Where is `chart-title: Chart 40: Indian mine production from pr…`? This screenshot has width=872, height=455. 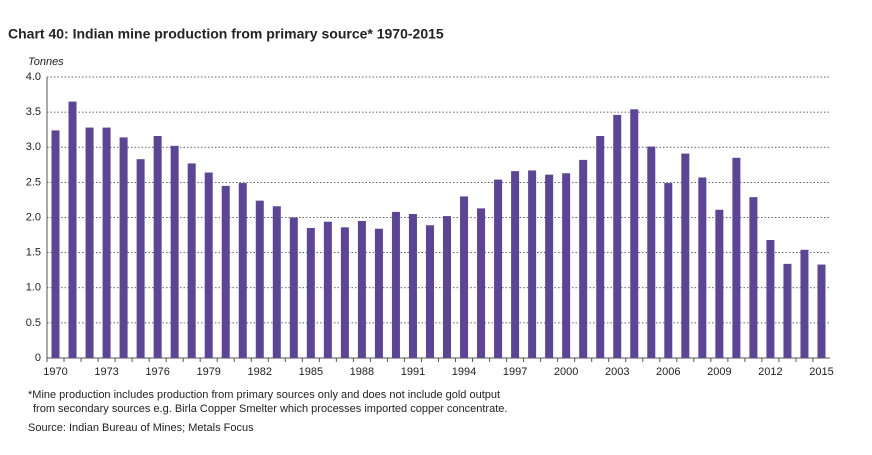
chart-title: Chart 40: Indian mine production from pr… is located at coordinates (226, 34).